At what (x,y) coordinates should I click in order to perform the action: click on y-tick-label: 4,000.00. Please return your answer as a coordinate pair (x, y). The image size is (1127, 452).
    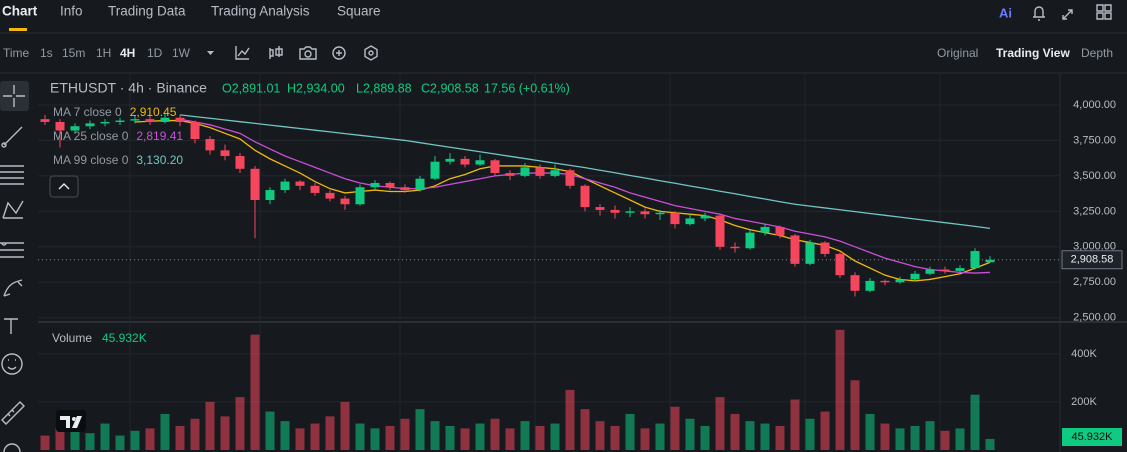
    Looking at the image, I should click on (1094, 105).